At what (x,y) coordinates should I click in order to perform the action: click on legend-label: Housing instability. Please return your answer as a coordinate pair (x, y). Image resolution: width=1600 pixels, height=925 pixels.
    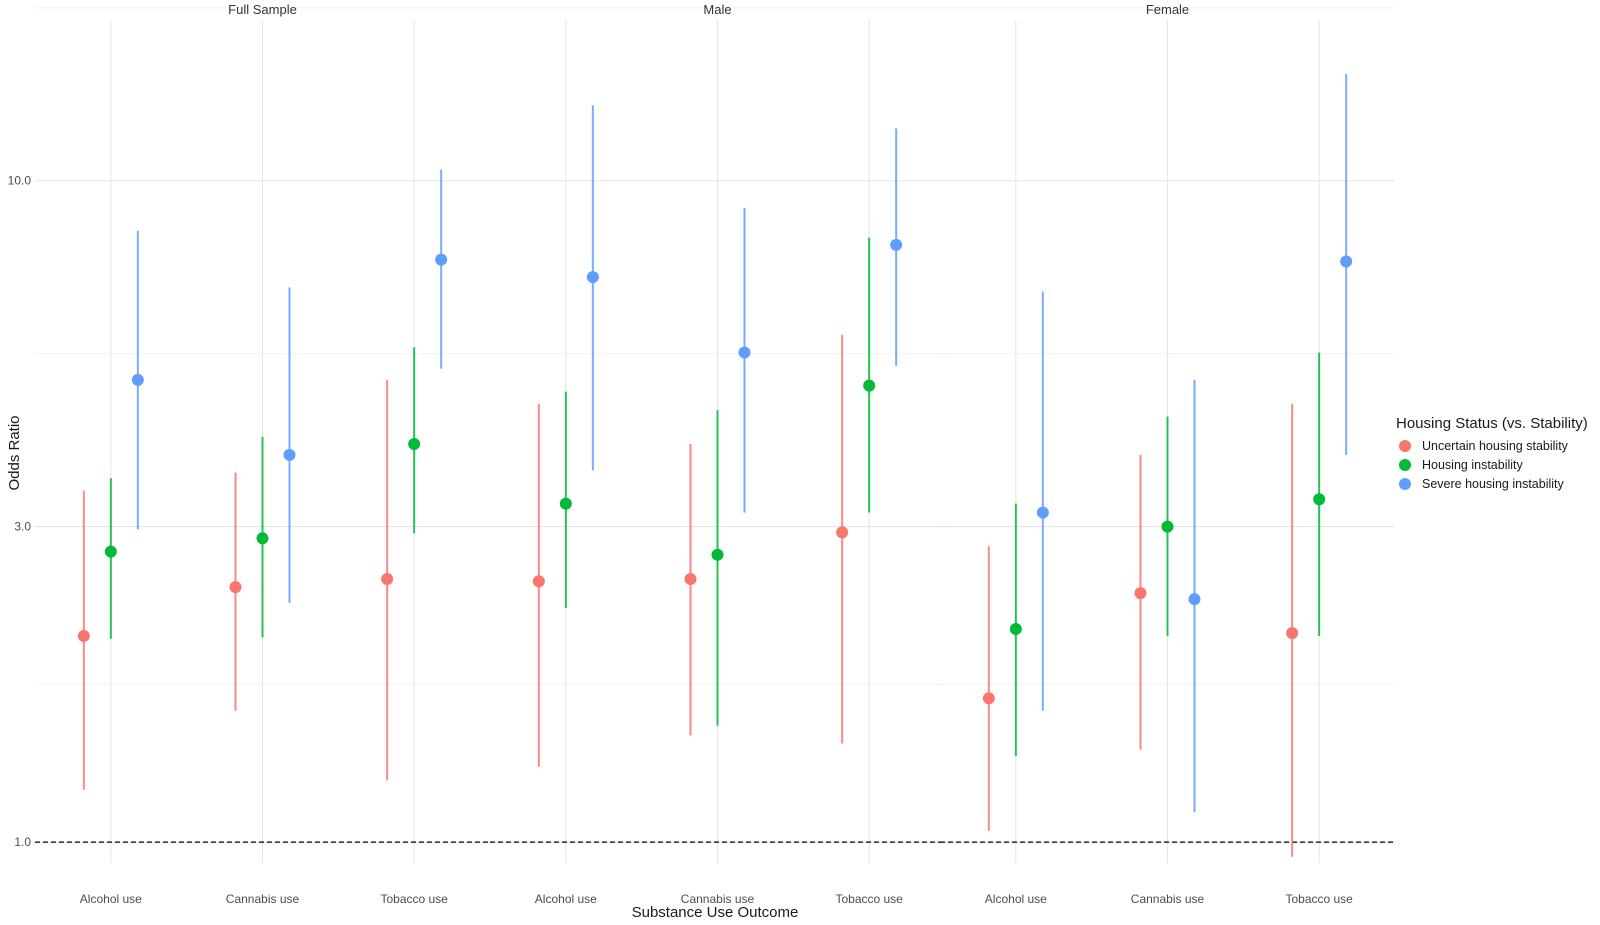
    Looking at the image, I should click on (1472, 465).